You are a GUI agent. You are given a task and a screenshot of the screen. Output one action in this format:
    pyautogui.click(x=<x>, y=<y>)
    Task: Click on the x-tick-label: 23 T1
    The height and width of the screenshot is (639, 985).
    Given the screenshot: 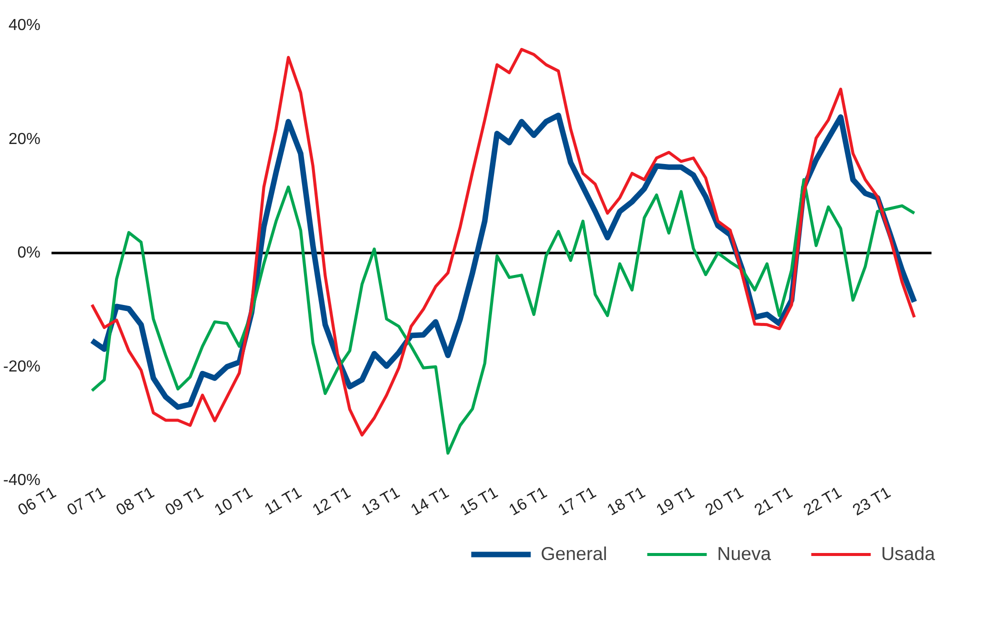 What is the action you would take?
    pyautogui.click(x=872, y=502)
    